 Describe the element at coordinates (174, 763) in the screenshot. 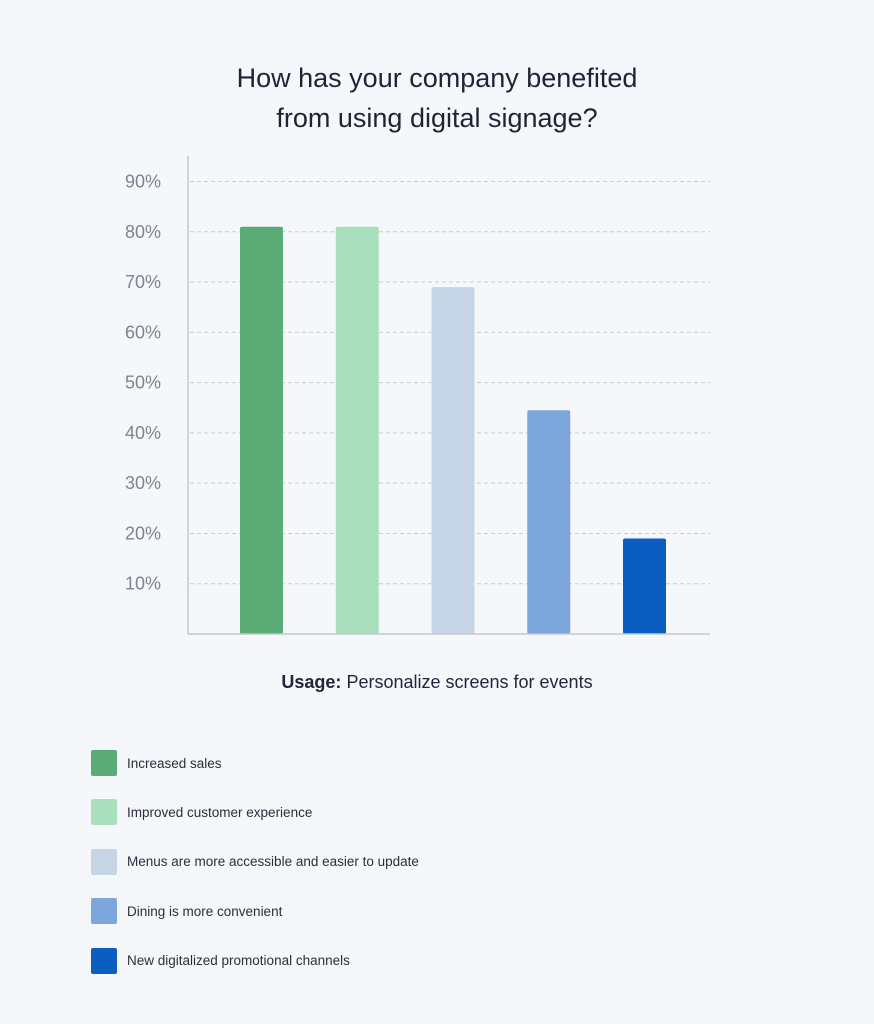

I see `legend-label: Increased sales` at that location.